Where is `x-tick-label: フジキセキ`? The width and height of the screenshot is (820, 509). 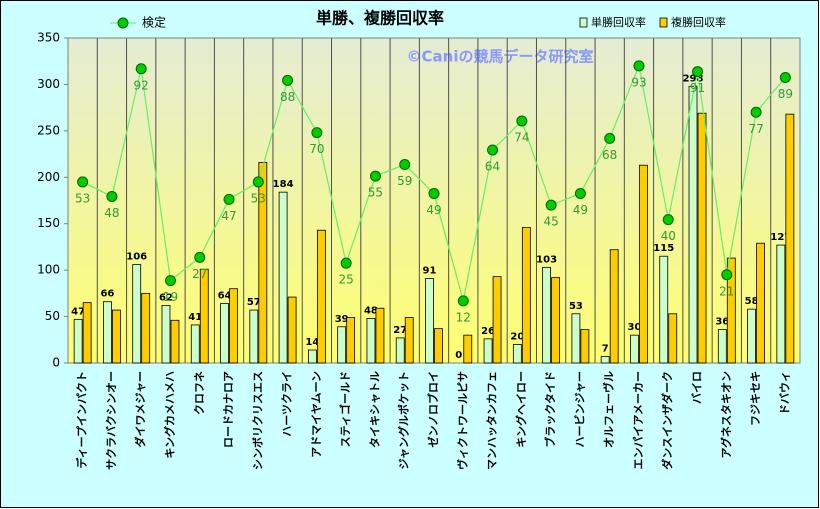
x-tick-label: フジキセキ is located at coordinates (755, 398).